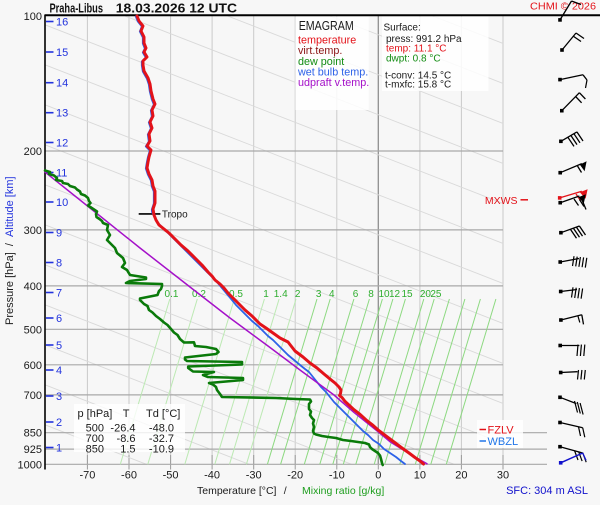 Image resolution: width=600 pixels, height=505 pixels. Describe the element at coordinates (333, 83) in the screenshot. I see `svg-text: udpraft v.temp.` at that location.